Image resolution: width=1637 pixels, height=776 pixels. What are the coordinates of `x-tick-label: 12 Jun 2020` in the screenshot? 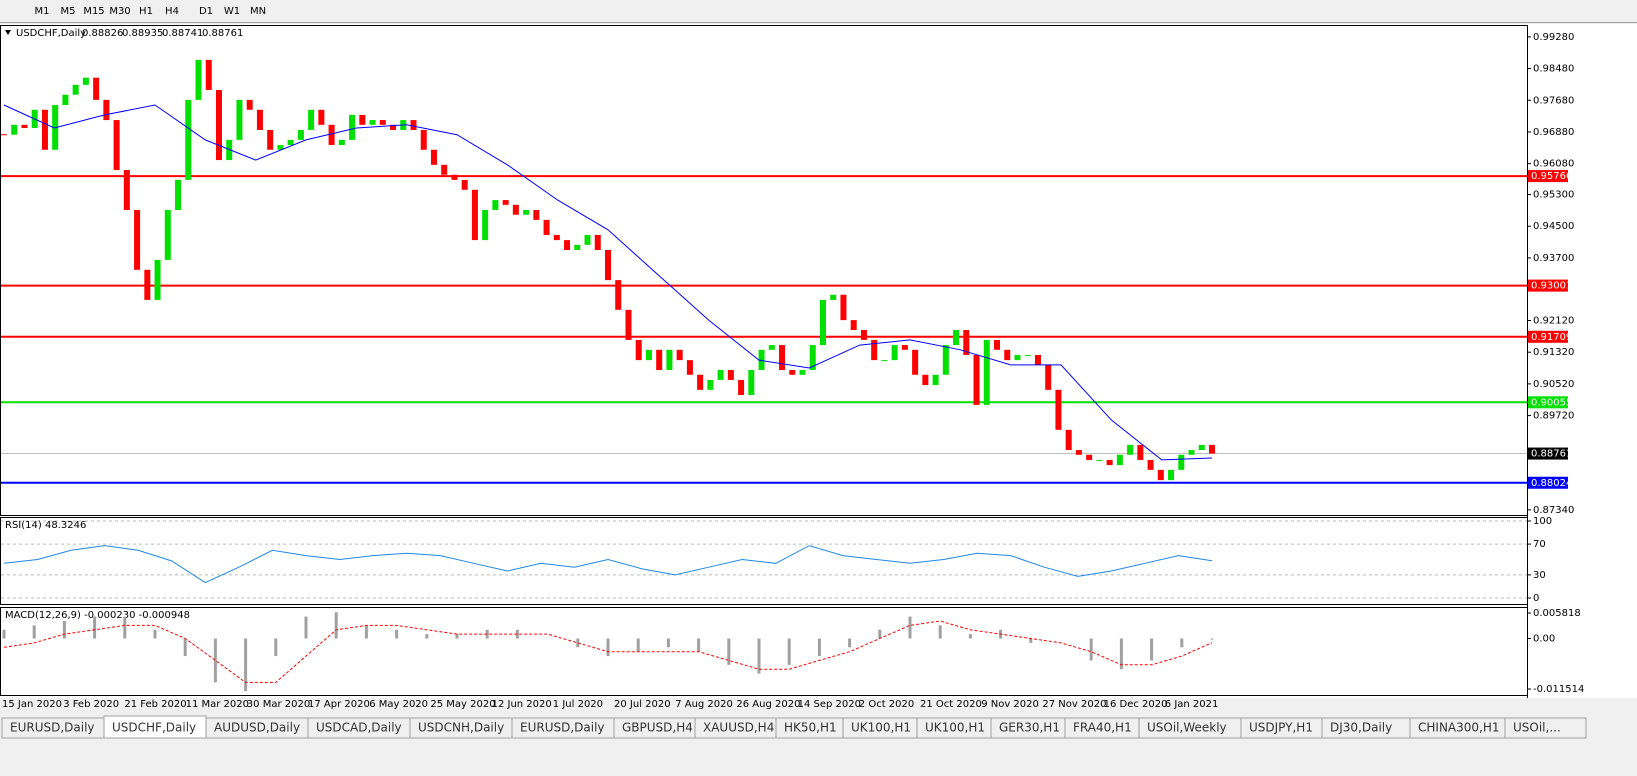 It's located at (522, 704).